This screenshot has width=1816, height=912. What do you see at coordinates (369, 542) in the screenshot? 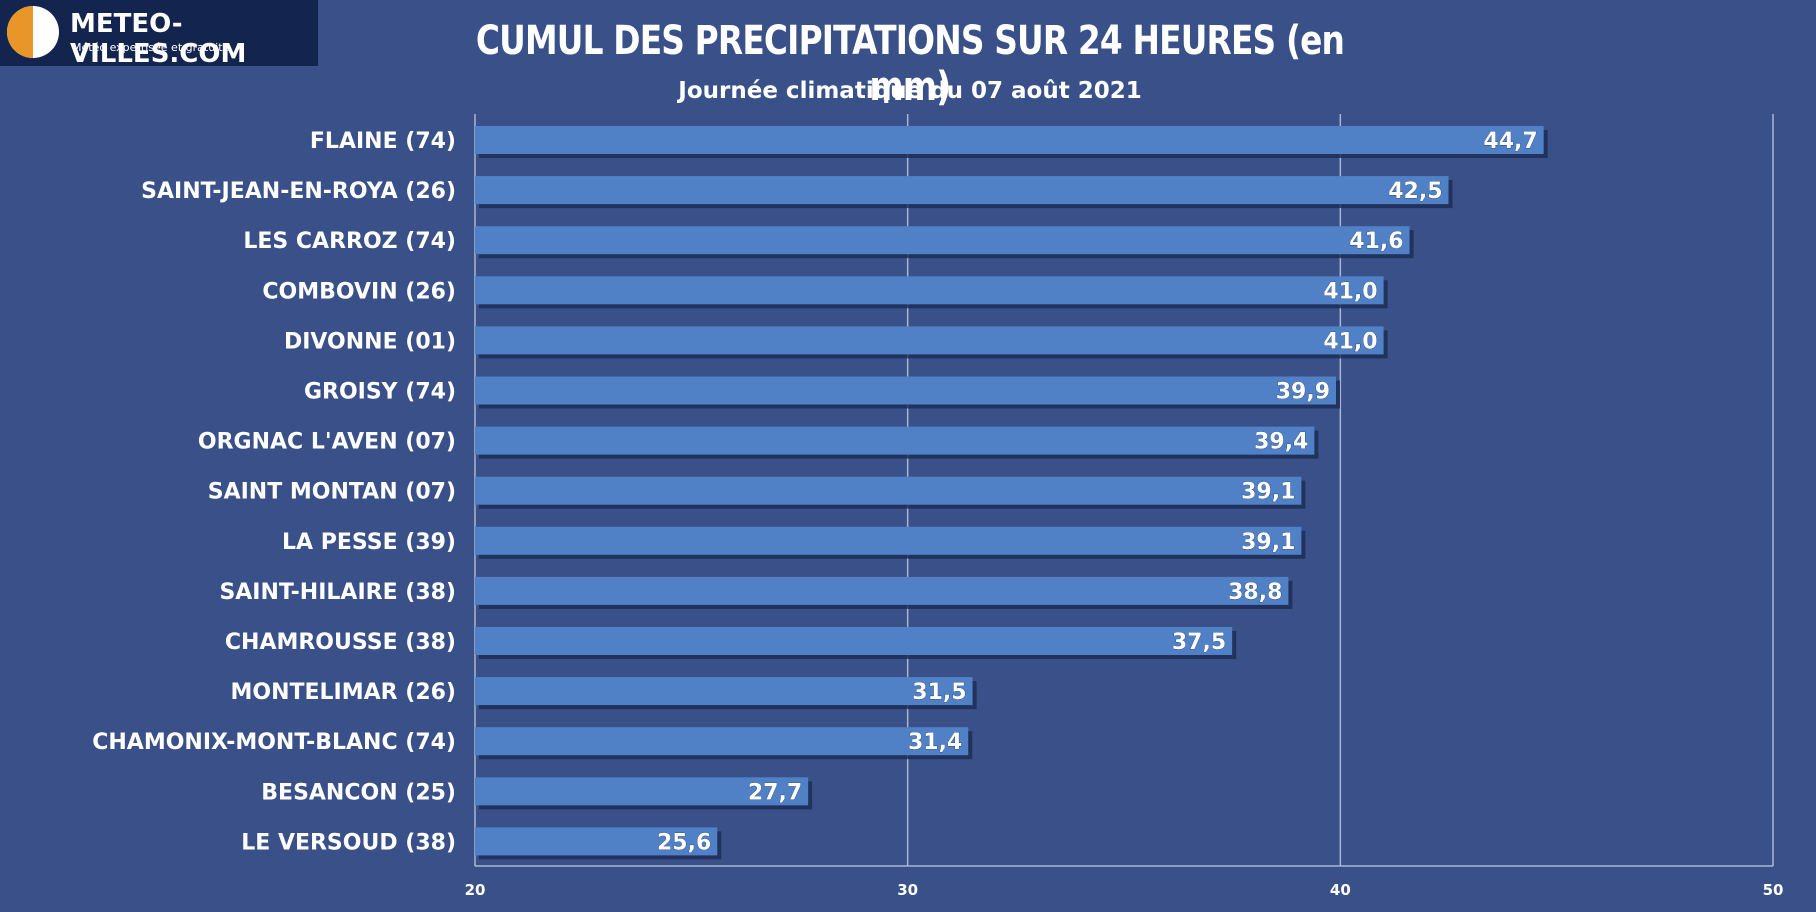
I see `category-label: LA PESSE (39)` at bounding box center [369, 542].